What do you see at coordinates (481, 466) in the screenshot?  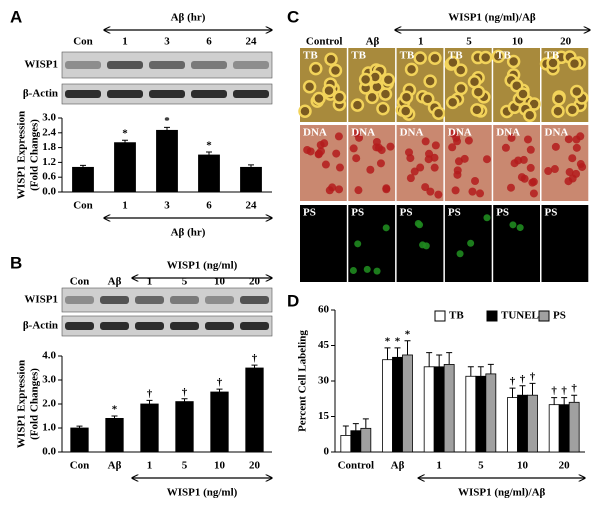 I see `x-tick-label: 5` at bounding box center [481, 466].